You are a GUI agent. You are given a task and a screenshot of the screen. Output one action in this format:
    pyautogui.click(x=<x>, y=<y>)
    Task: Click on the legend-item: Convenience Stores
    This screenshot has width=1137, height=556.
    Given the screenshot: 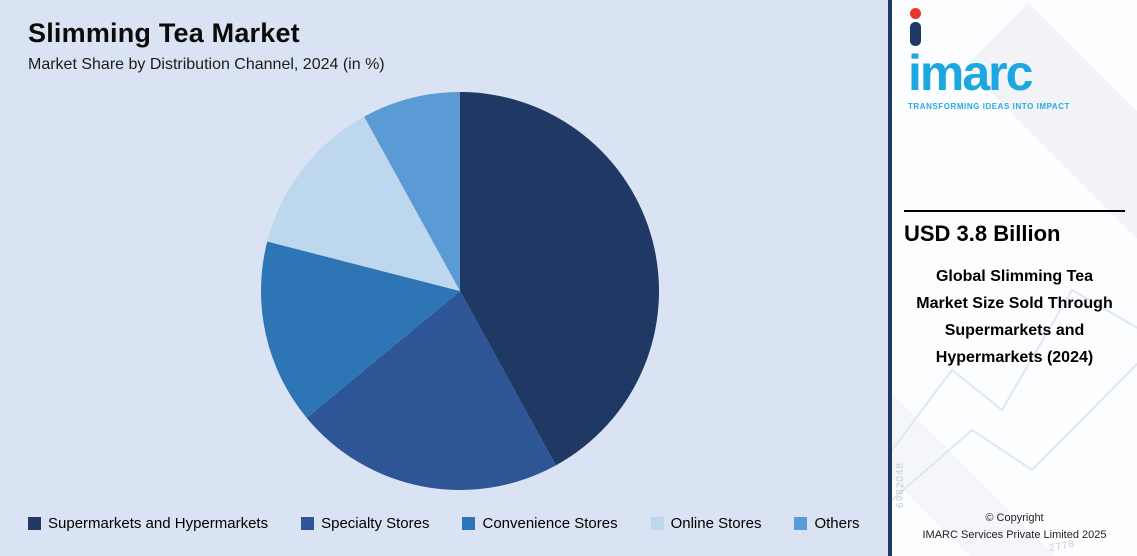 What is the action you would take?
    pyautogui.click(x=540, y=523)
    